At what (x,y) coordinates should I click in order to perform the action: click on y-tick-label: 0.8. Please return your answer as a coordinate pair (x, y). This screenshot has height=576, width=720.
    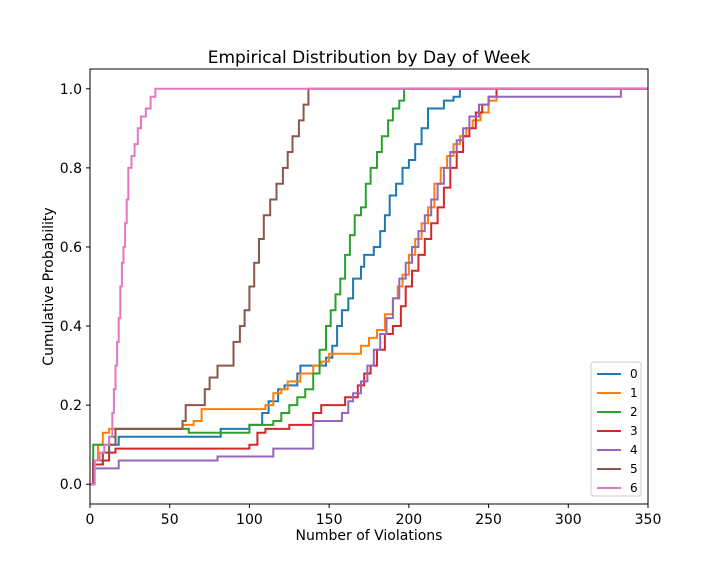
    Looking at the image, I should click on (71, 169).